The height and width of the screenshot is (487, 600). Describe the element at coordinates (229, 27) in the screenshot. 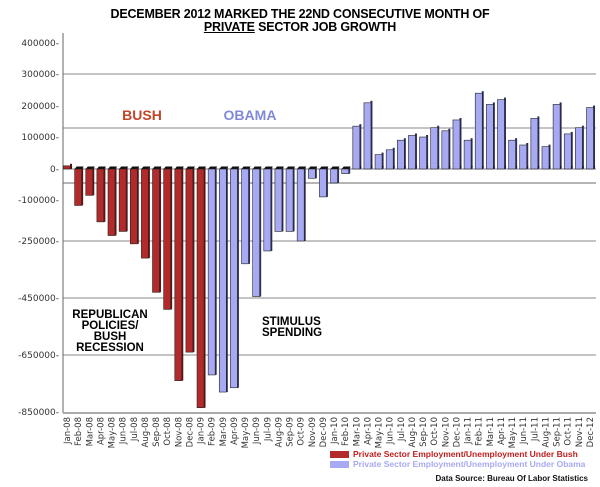

I see `title-underlined-word: PRIVATE` at that location.